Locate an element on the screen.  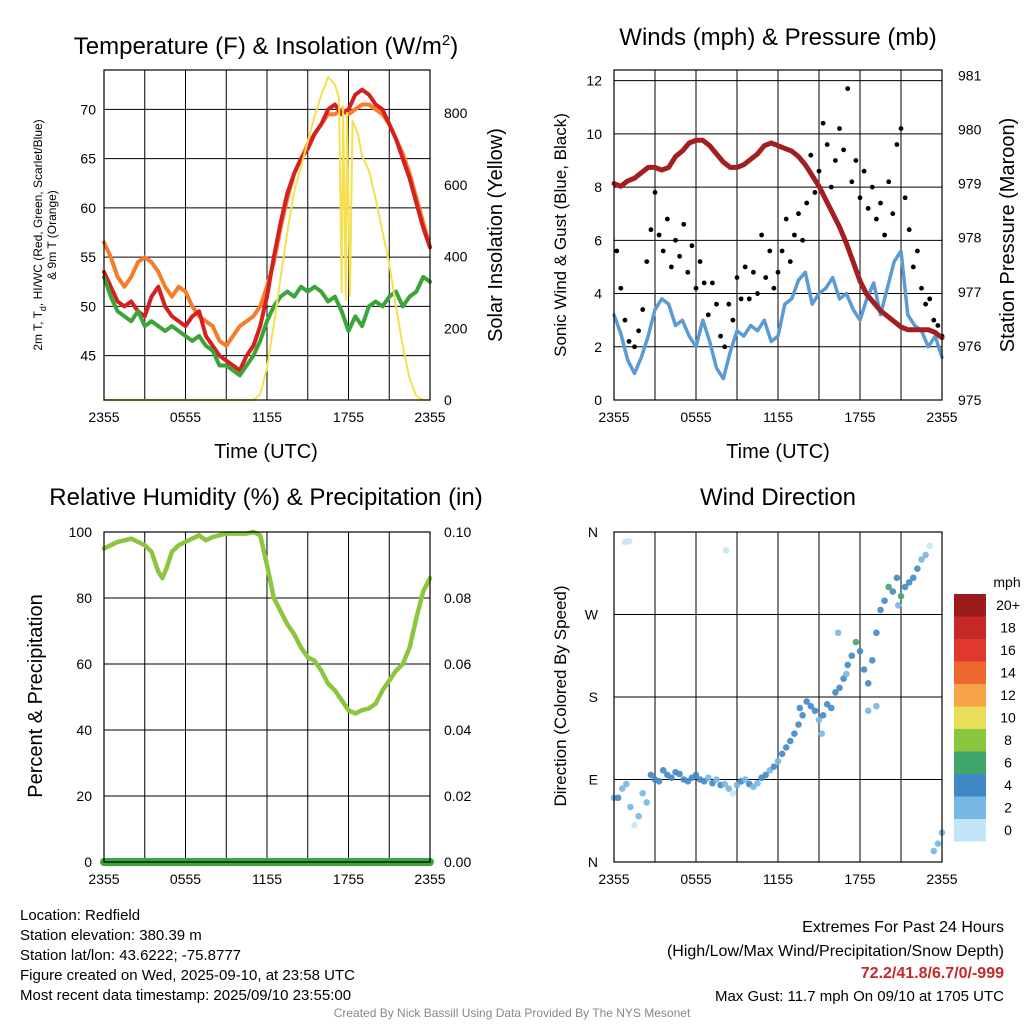
direction-frame is located at coordinates (778, 697).